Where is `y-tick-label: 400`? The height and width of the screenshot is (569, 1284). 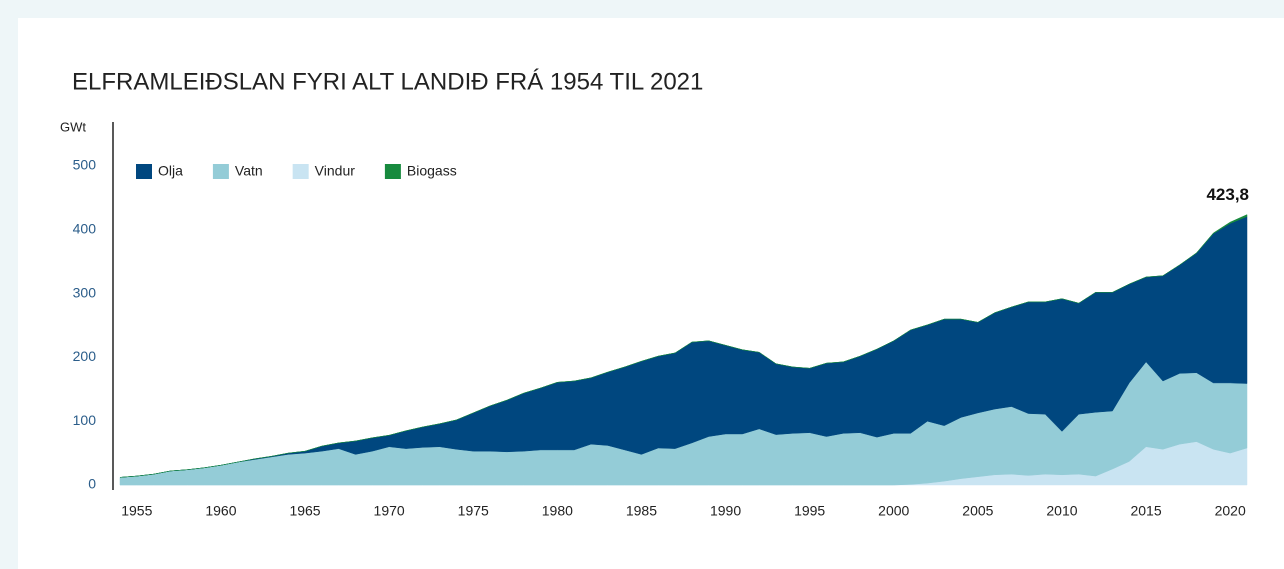
y-tick-label: 400 is located at coordinates (85, 229).